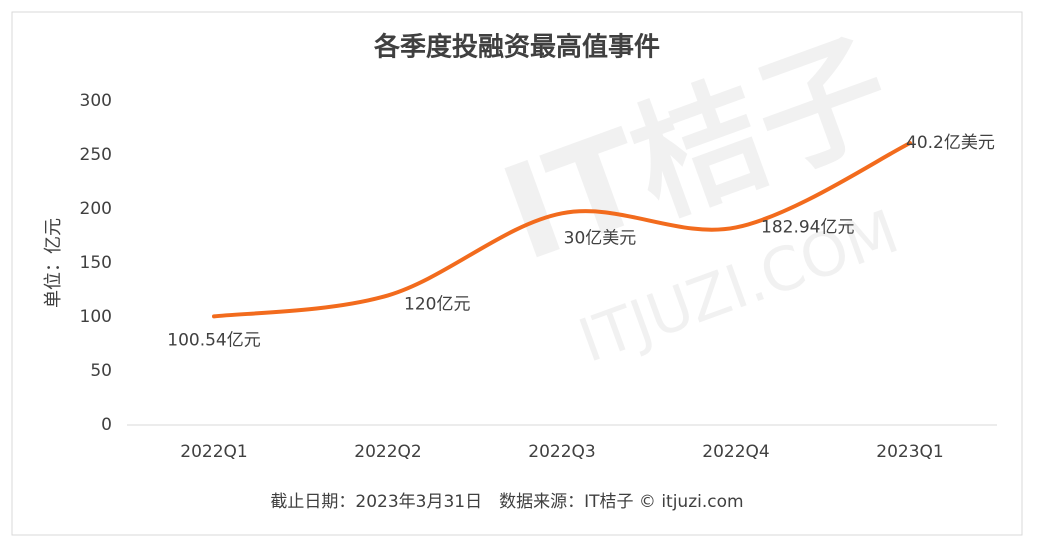 Image resolution: width=1040 pixels, height=552 pixels. Describe the element at coordinates (213, 452) in the screenshot. I see `x-tick-label: 2022Q1` at that location.